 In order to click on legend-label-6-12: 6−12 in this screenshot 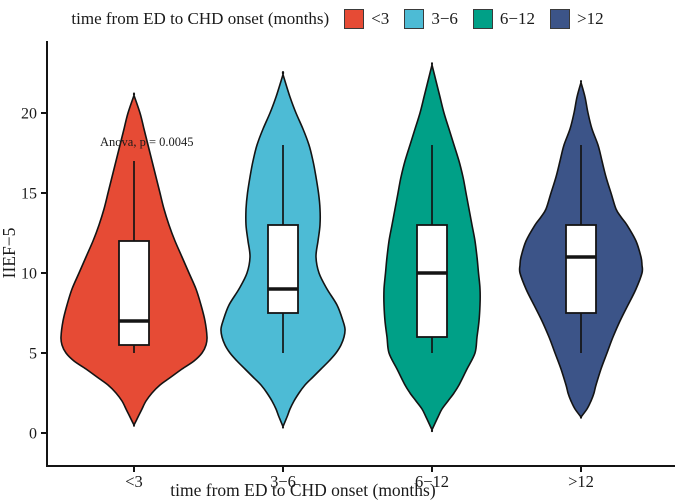, I will do `click(517, 18)`.